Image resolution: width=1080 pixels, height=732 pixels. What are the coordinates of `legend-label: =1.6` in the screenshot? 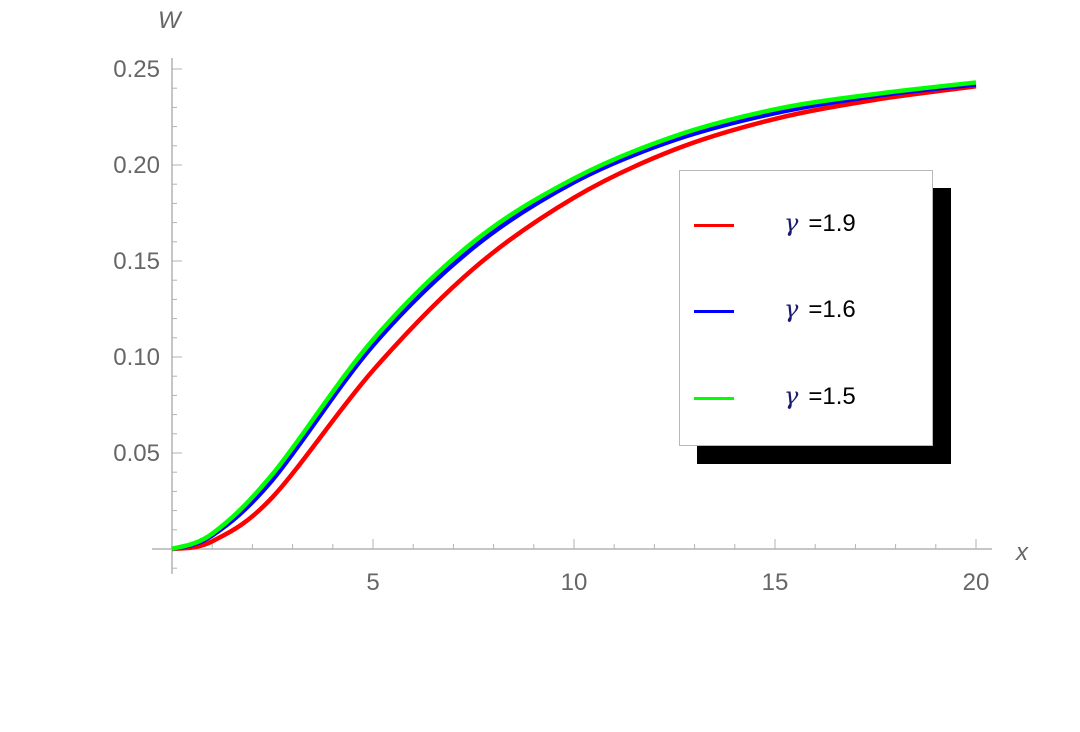 It's located at (832, 309).